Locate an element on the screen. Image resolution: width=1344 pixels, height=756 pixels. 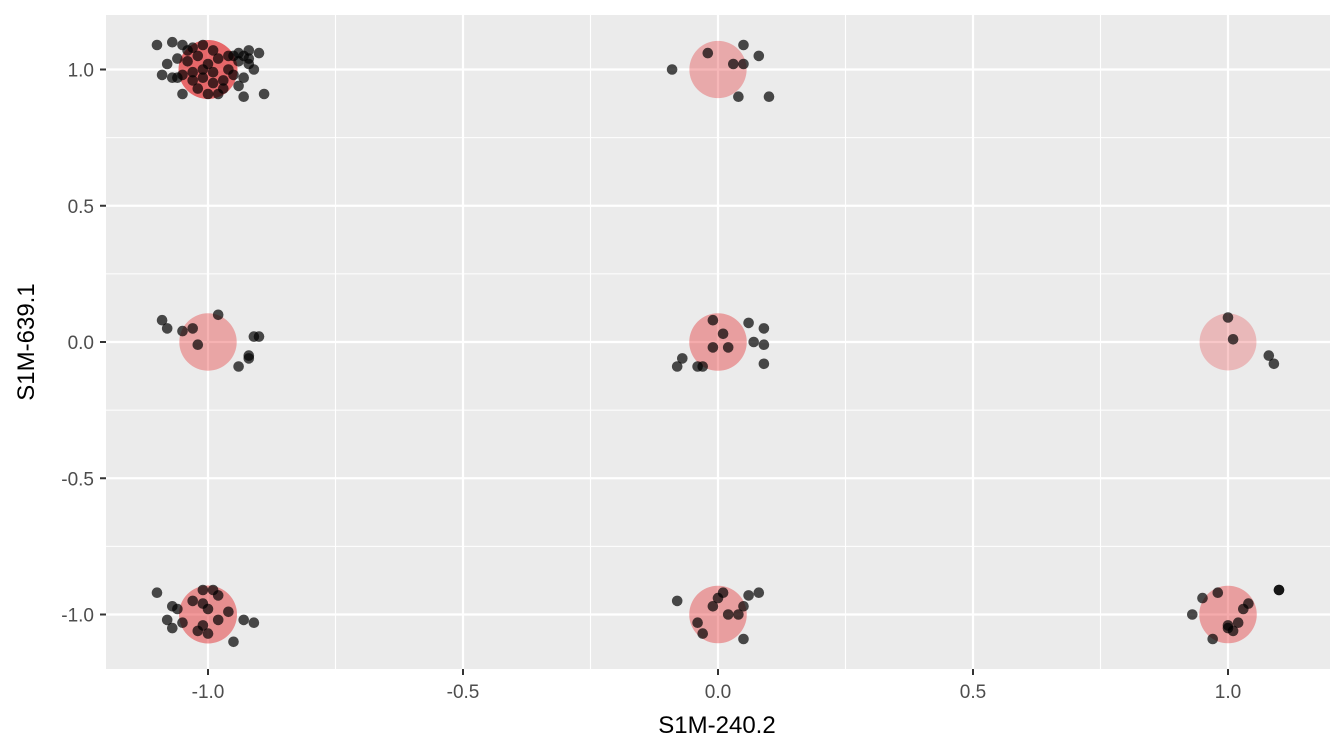
y-axis: 1.0 0.5 0.0 -0.5 -1.0 is located at coordinates (83, 344).